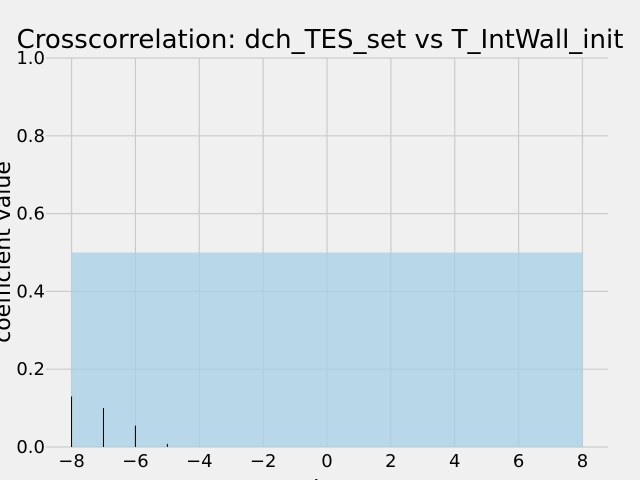 Image resolution: width=640 pixels, height=480 pixels. Describe the element at coordinates (30, 58) in the screenshot. I see `y-tick-label-5: 1.0` at that location.